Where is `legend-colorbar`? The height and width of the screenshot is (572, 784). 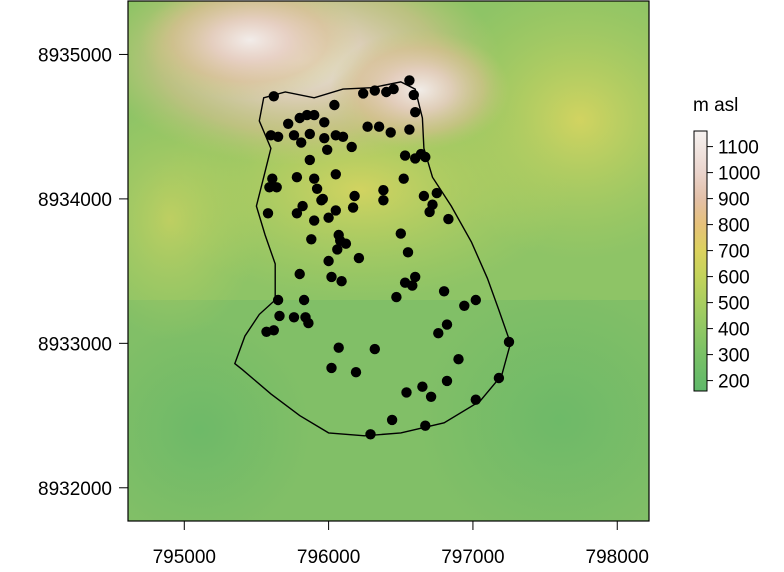
legend-colorbar is located at coordinates (700, 261).